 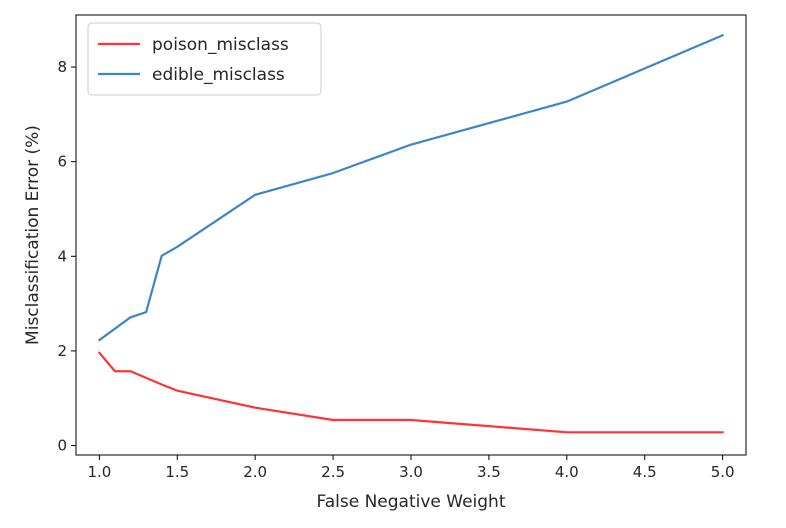 What do you see at coordinates (99, 472) in the screenshot?
I see `x-tick-label: 1.0` at bounding box center [99, 472].